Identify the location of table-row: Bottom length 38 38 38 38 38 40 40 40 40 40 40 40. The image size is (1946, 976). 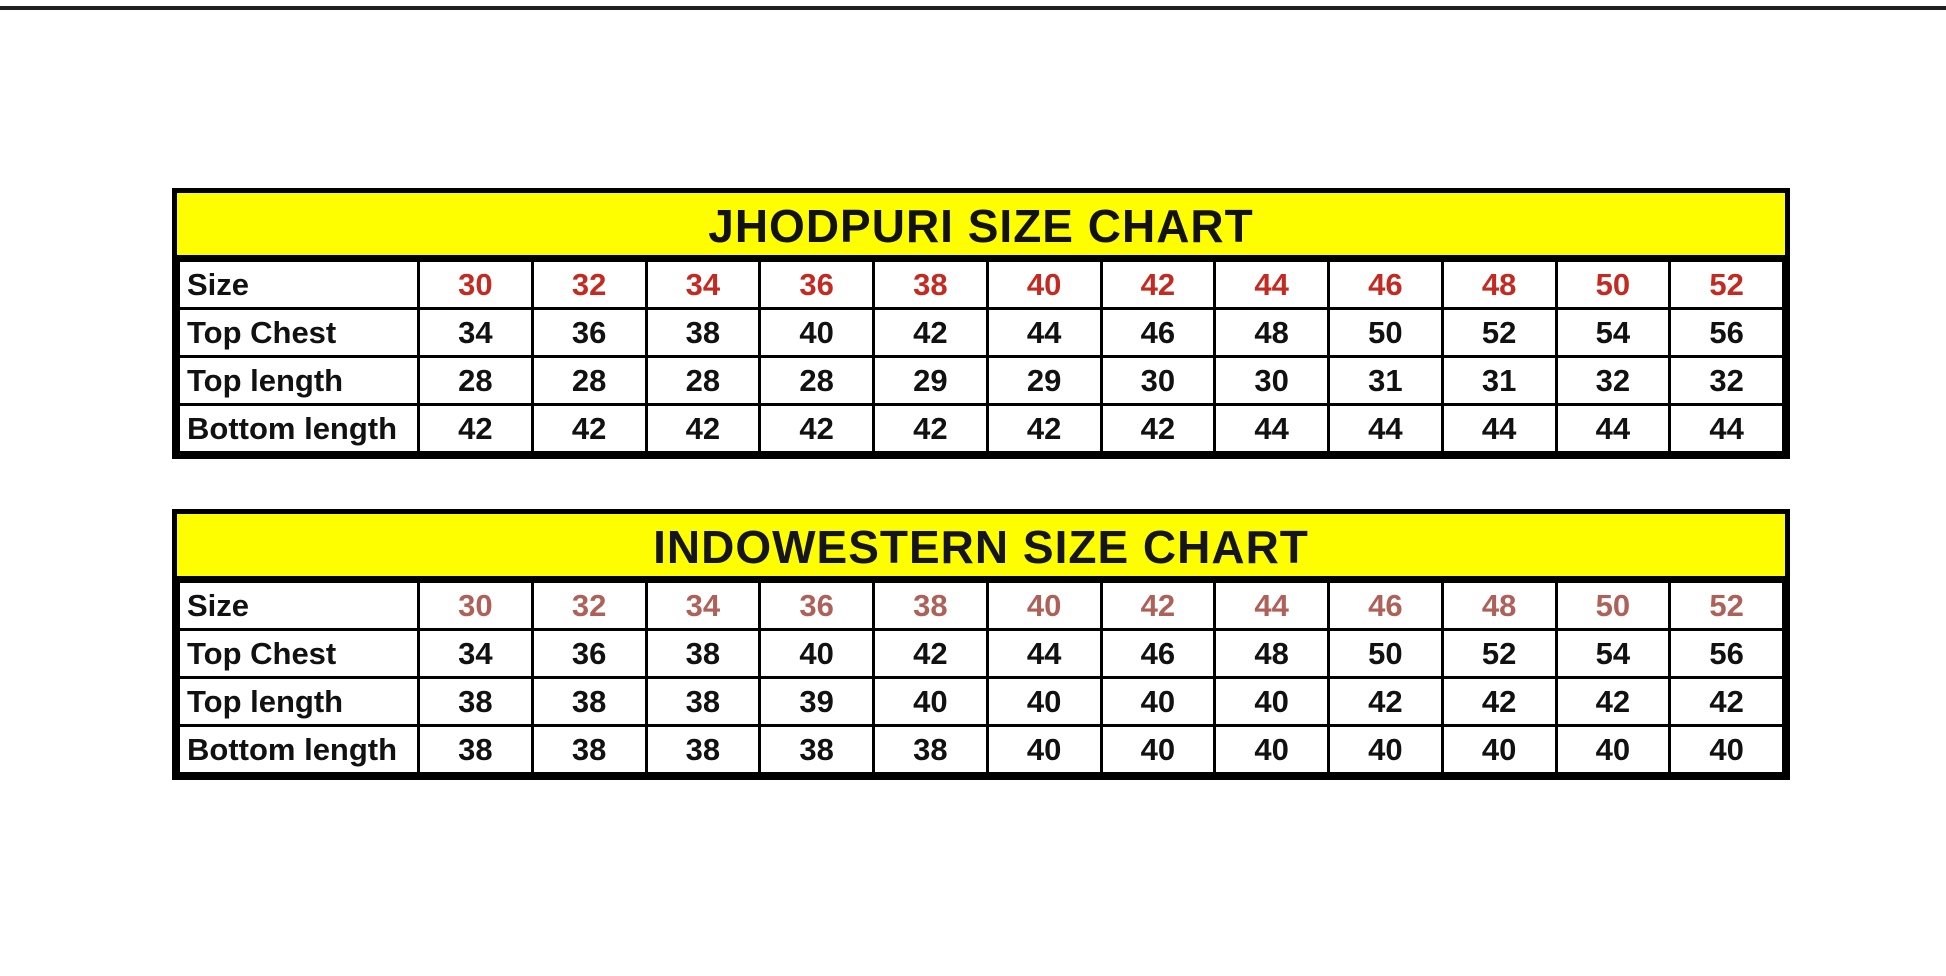
(981, 749).